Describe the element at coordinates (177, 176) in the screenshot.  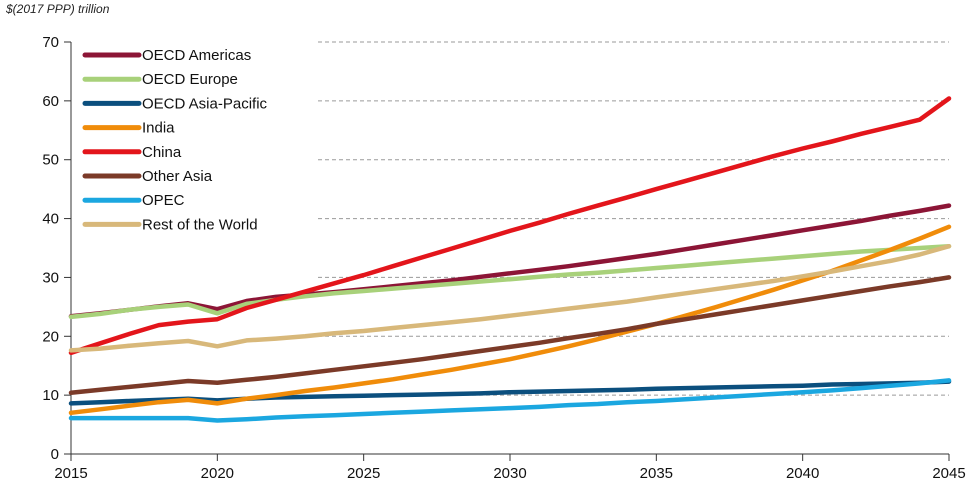
I see `legend-label-other-asia: Other Asia` at that location.